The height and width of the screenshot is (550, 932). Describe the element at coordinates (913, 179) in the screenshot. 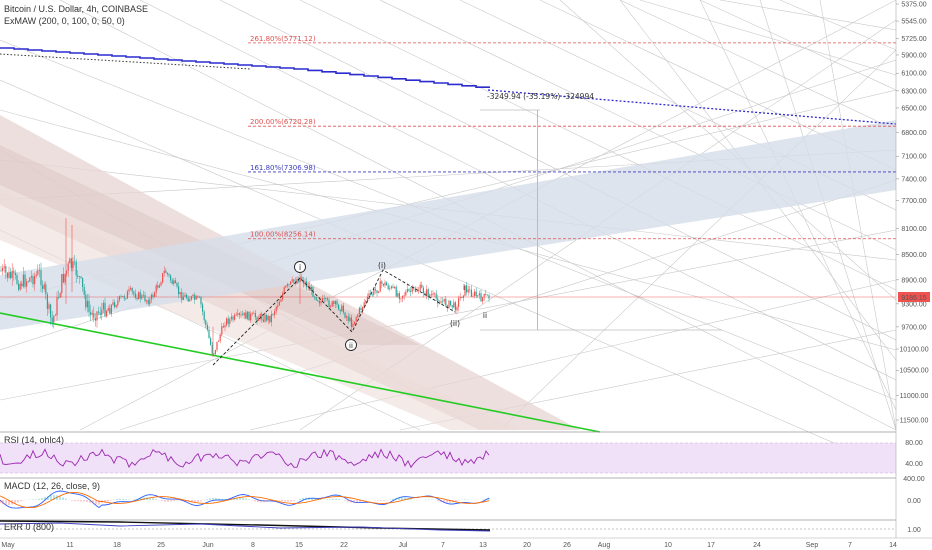

I see `price-tick-label: 7400.00` at that location.